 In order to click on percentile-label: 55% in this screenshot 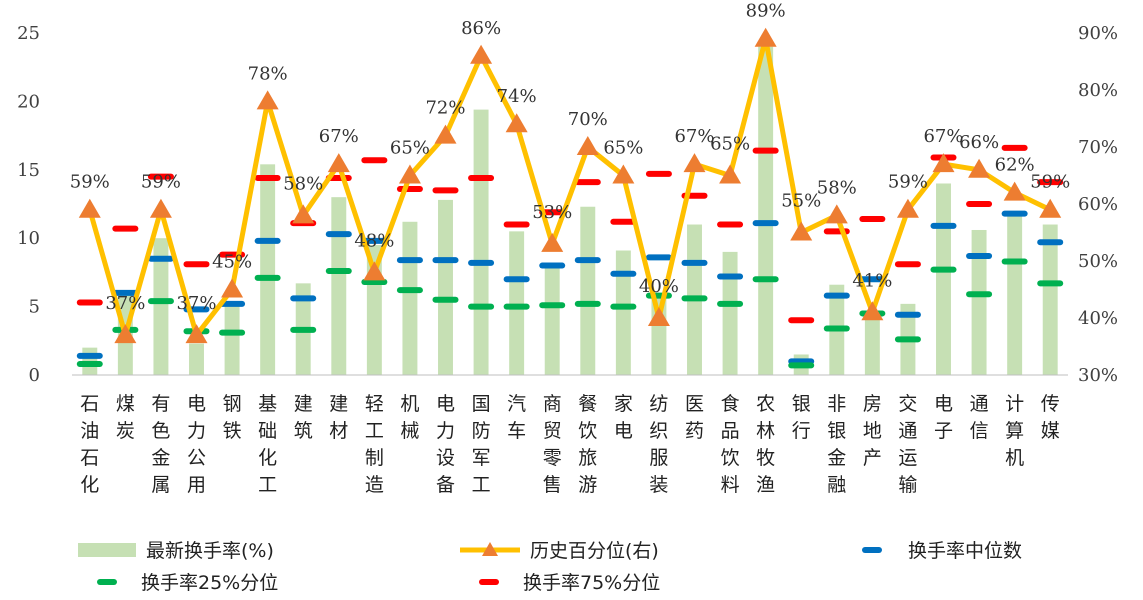, I will do `click(801, 201)`.